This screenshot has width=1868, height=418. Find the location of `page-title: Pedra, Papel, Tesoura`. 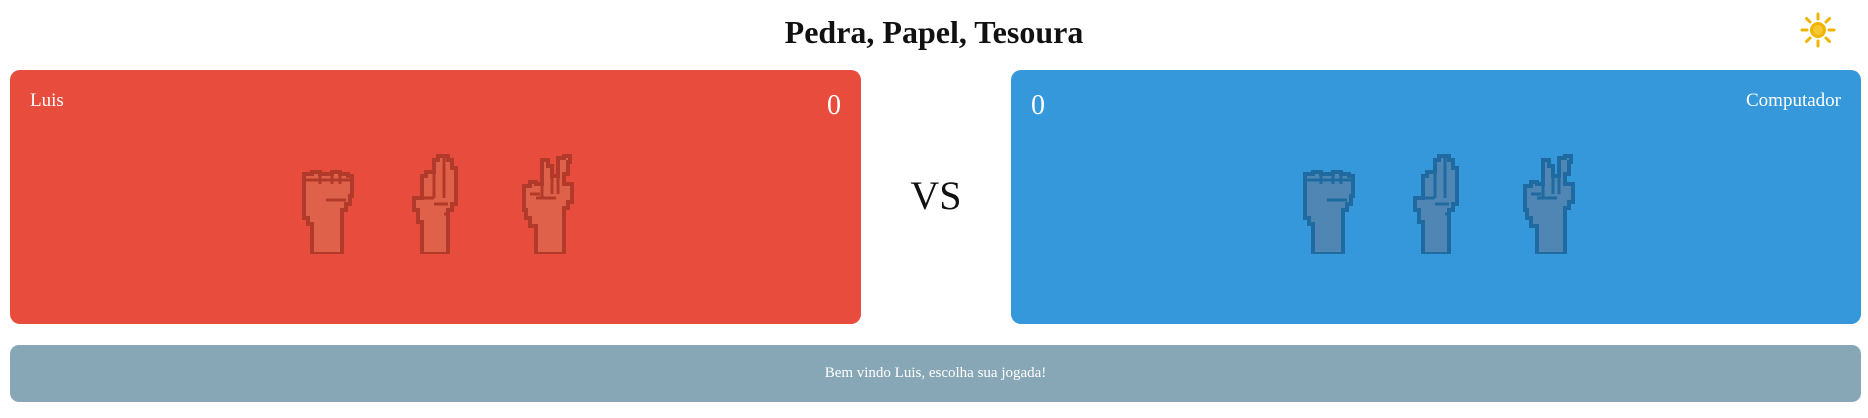

page-title: Pedra, Papel, Tesoura is located at coordinates (934, 32).